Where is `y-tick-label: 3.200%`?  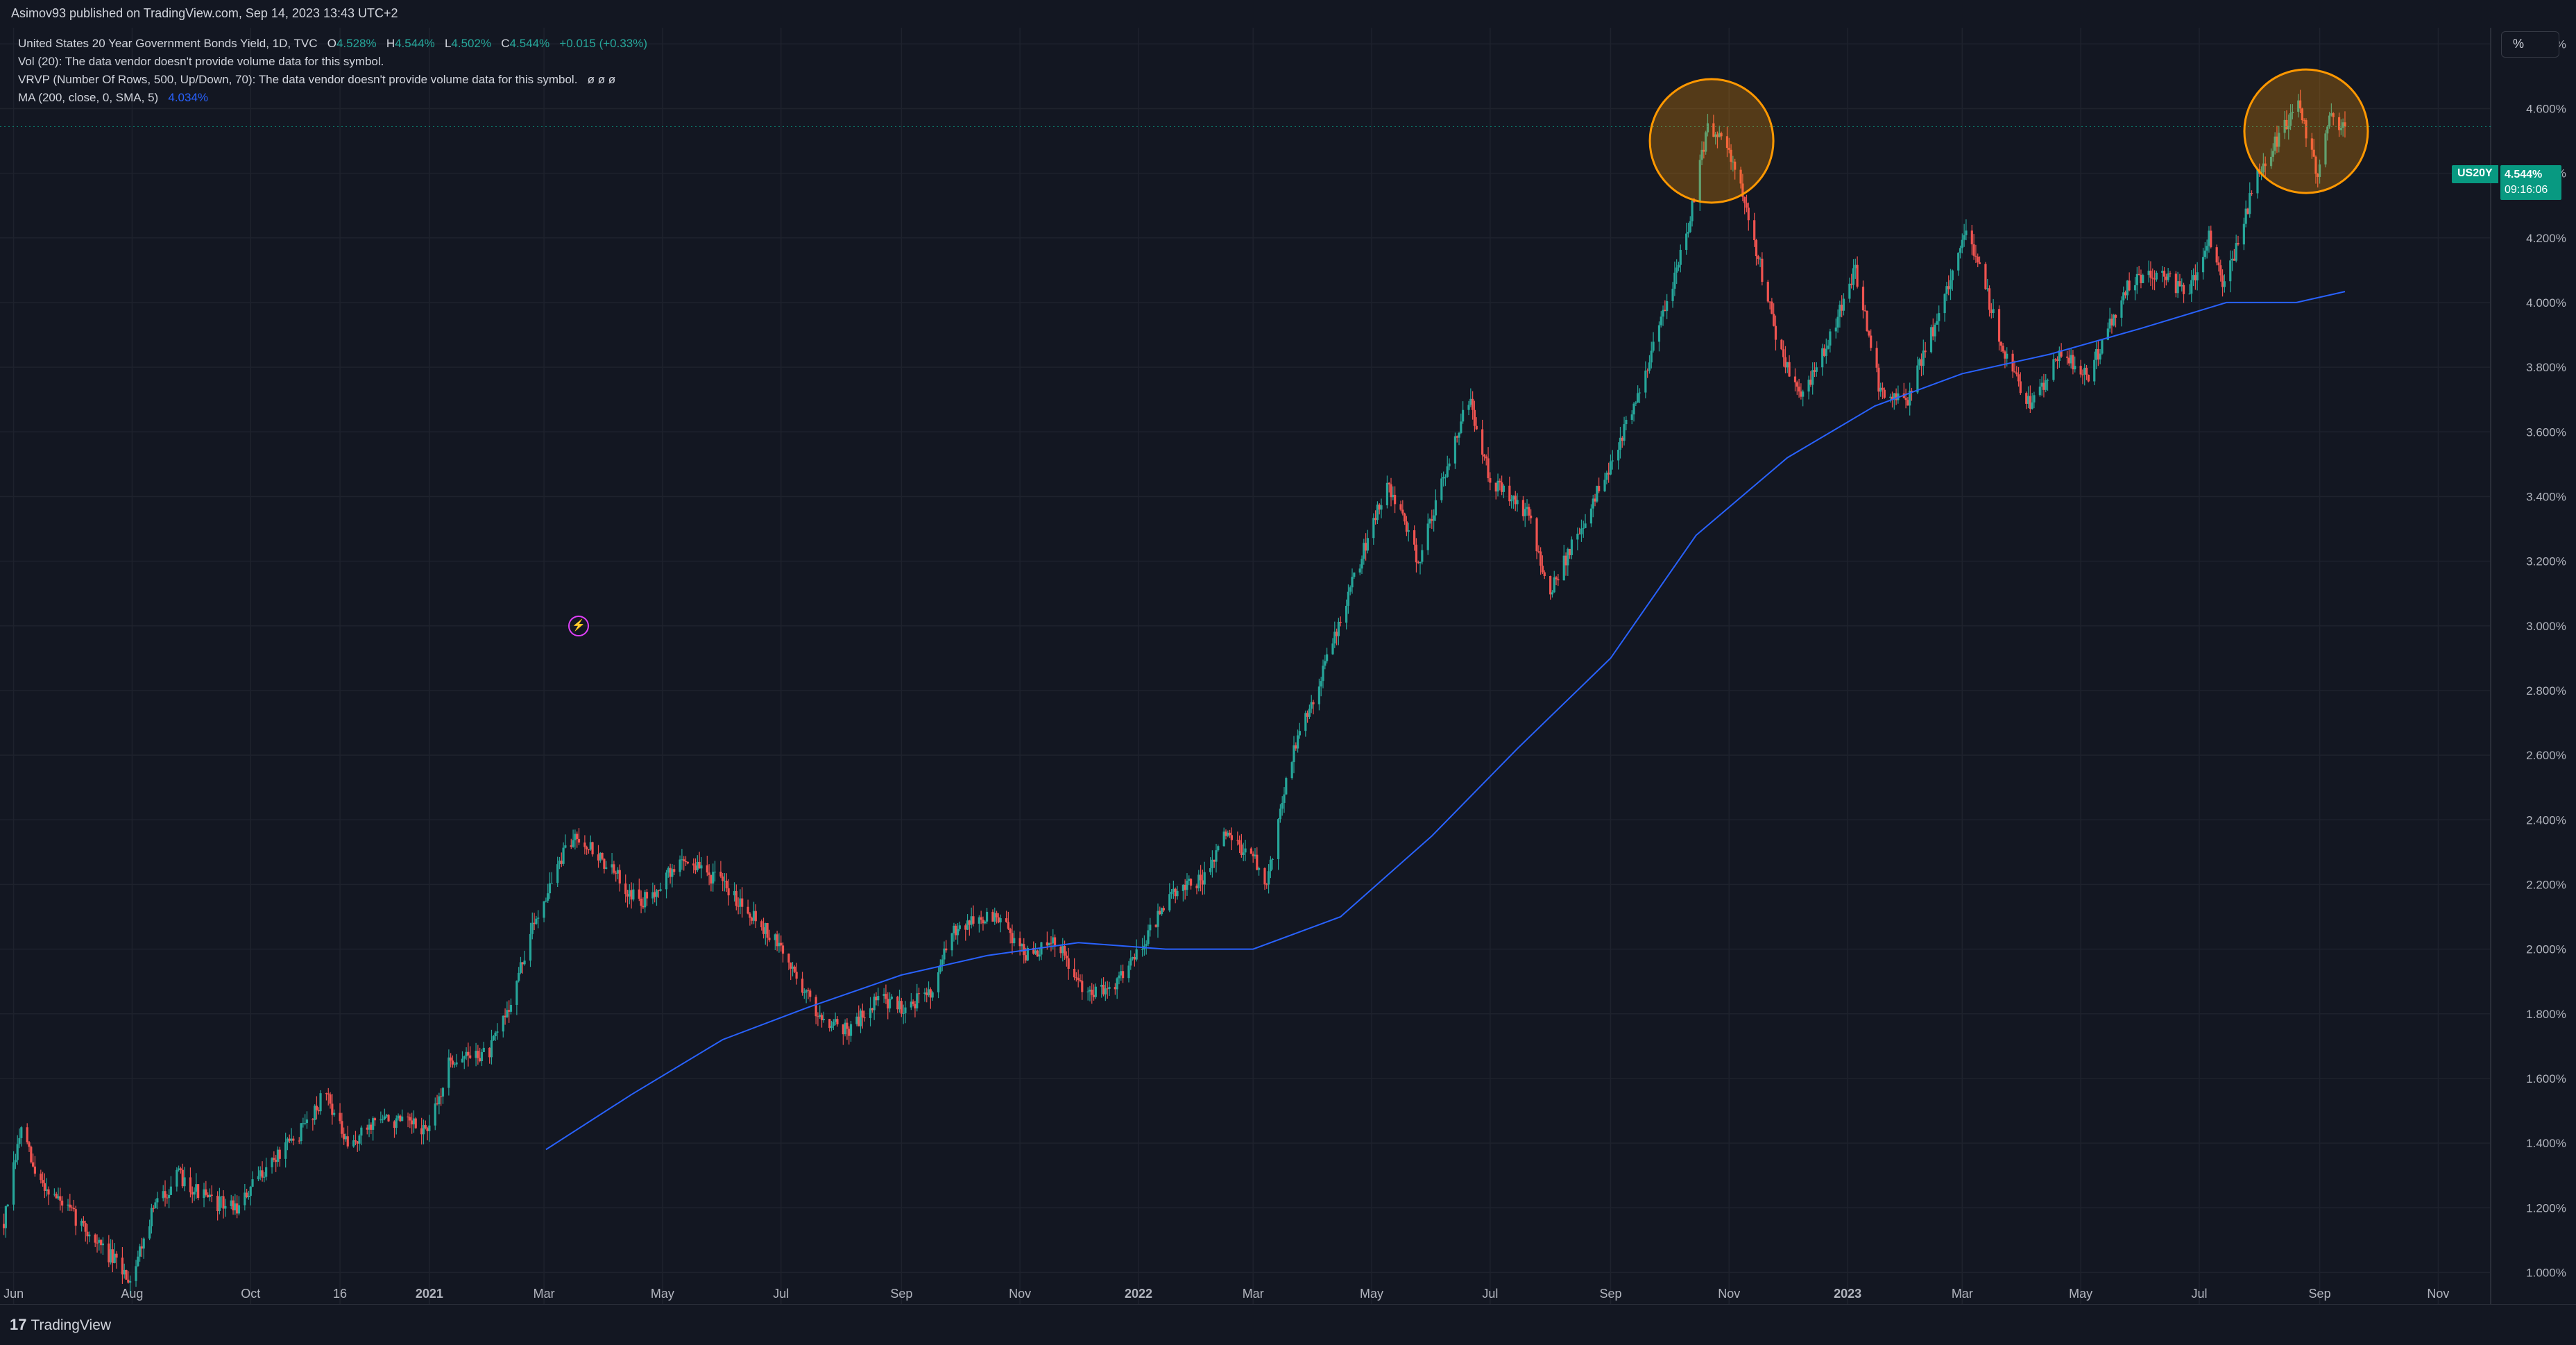 y-tick-label: 3.200% is located at coordinates (2546, 561).